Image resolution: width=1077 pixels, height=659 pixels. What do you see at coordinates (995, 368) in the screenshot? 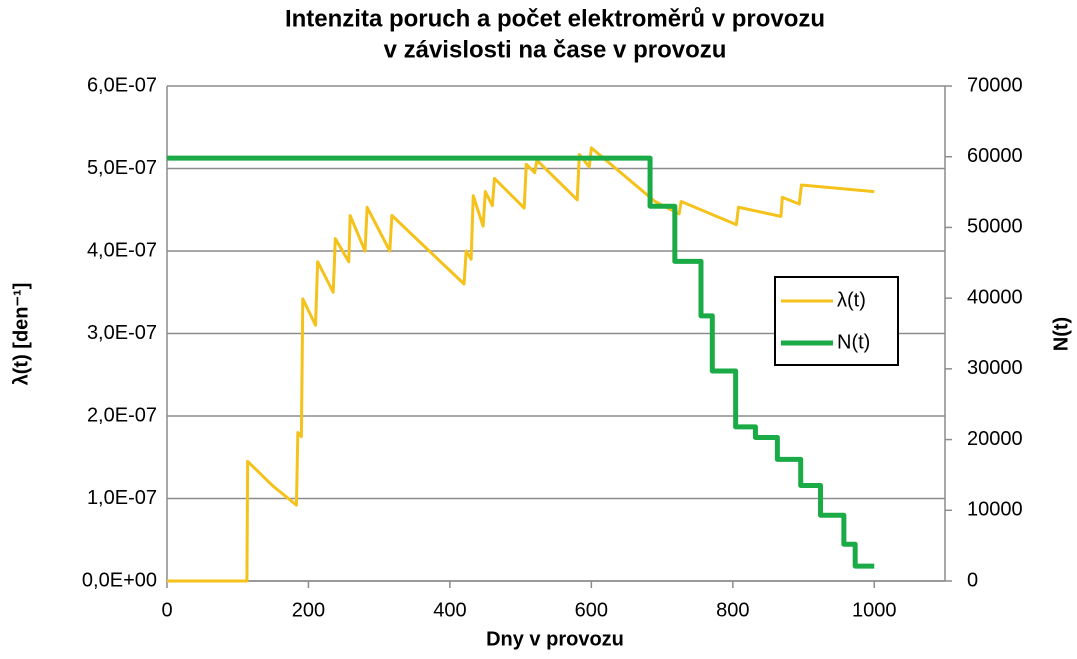
I see `y2-tick-label: 30000` at bounding box center [995, 368].